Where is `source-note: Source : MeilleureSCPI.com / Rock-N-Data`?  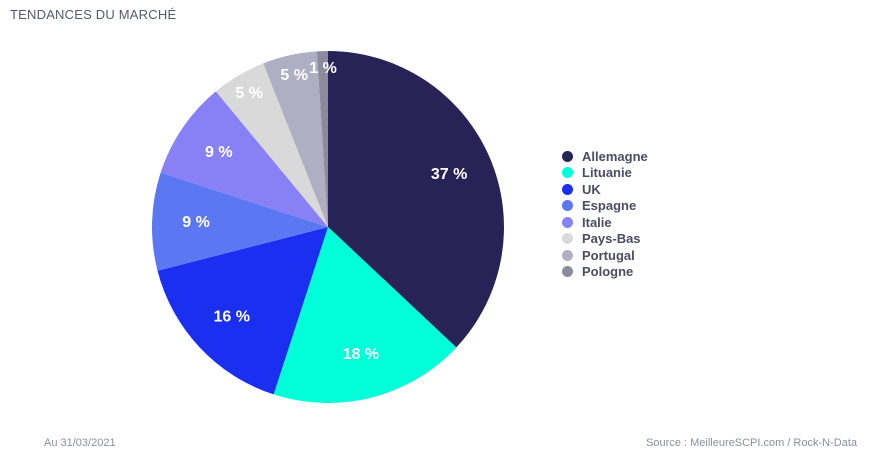 source-note: Source : MeilleureSCPI.com / Rock-N-Data is located at coordinates (751, 443).